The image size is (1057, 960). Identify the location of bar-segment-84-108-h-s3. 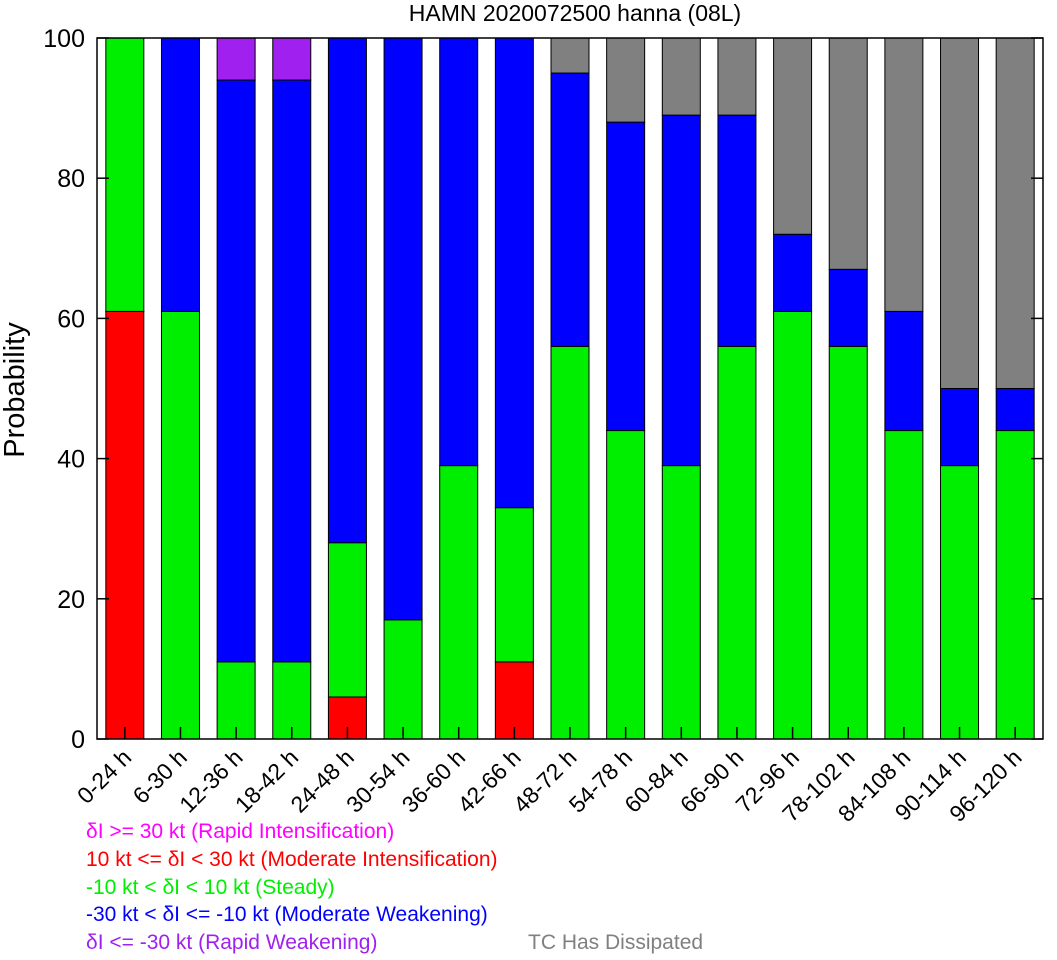
(904, 371).